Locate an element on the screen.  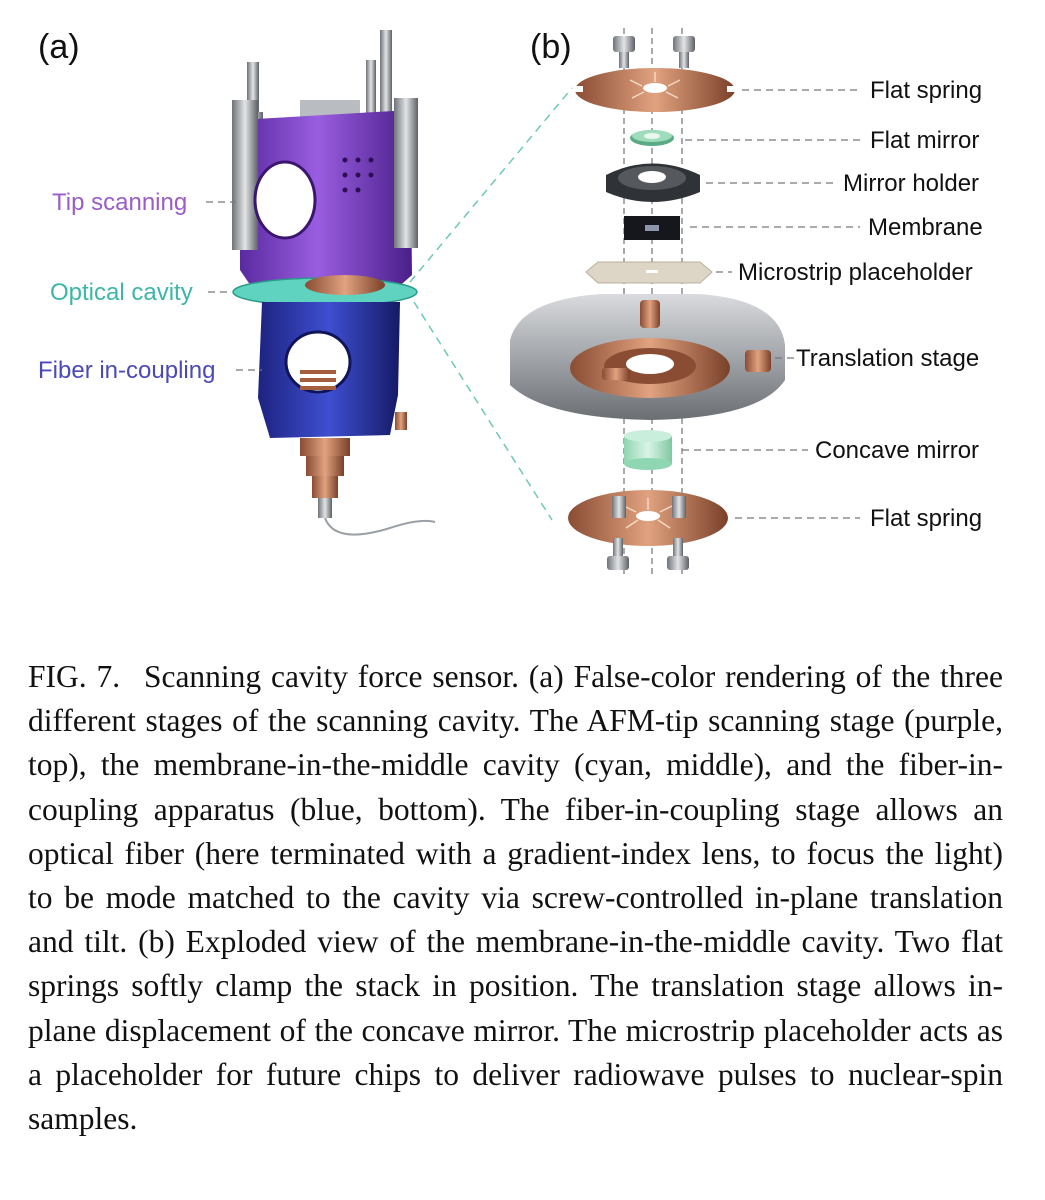
tilt-screw is located at coordinates (401, 421).